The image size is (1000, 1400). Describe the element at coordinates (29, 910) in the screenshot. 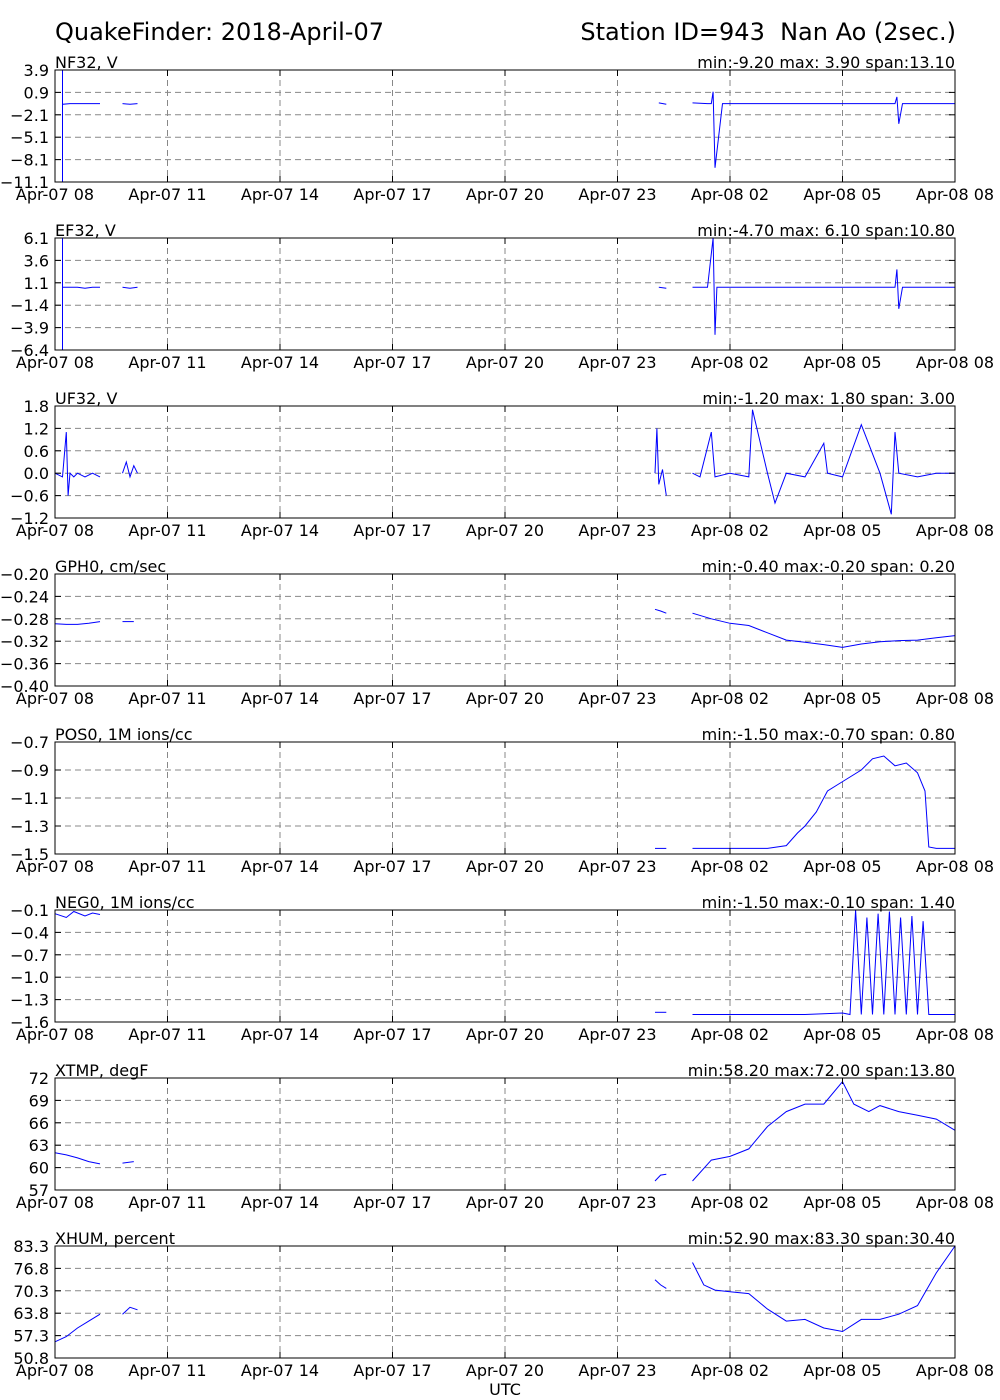

I see `y-tick-label: −0.1` at that location.